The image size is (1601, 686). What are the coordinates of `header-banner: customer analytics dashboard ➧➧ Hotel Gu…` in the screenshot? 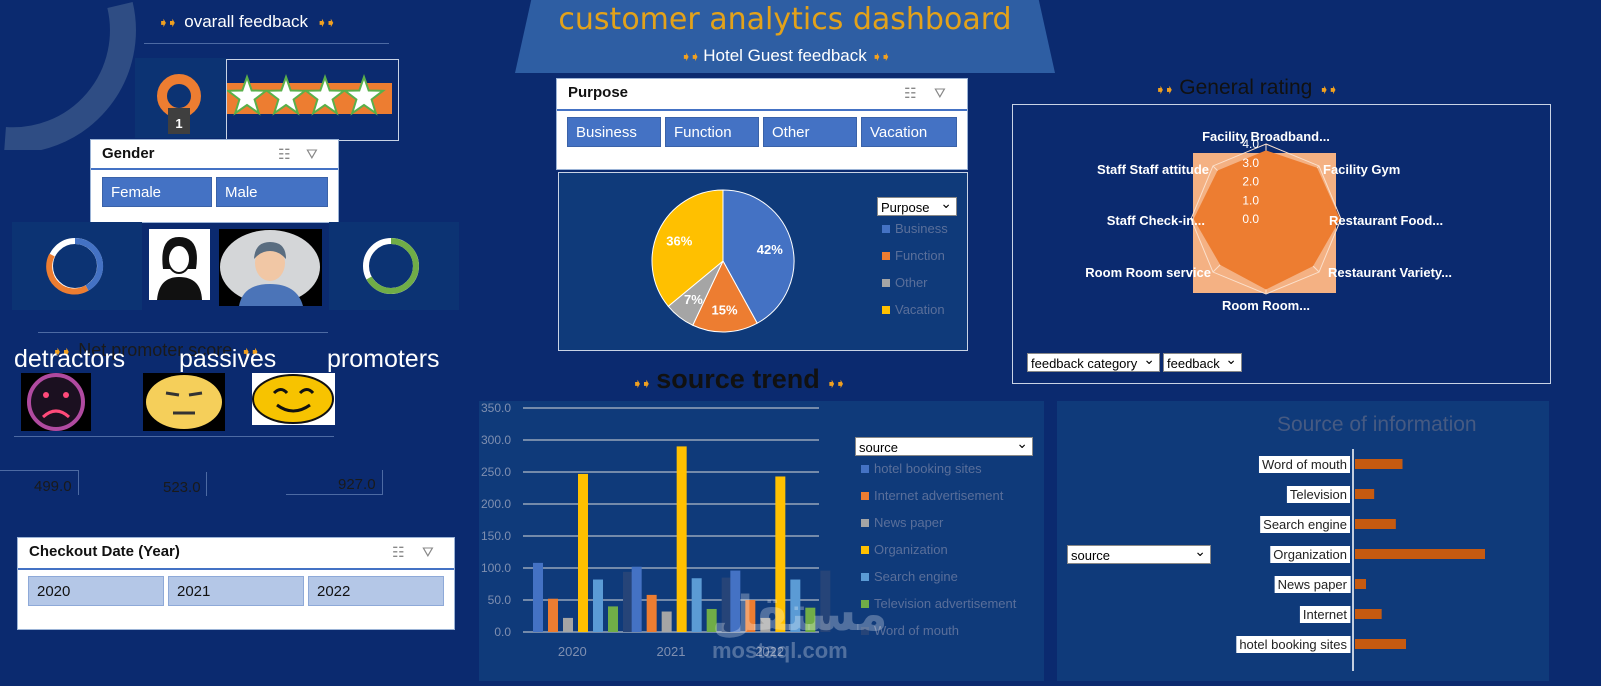 It's located at (785, 36).